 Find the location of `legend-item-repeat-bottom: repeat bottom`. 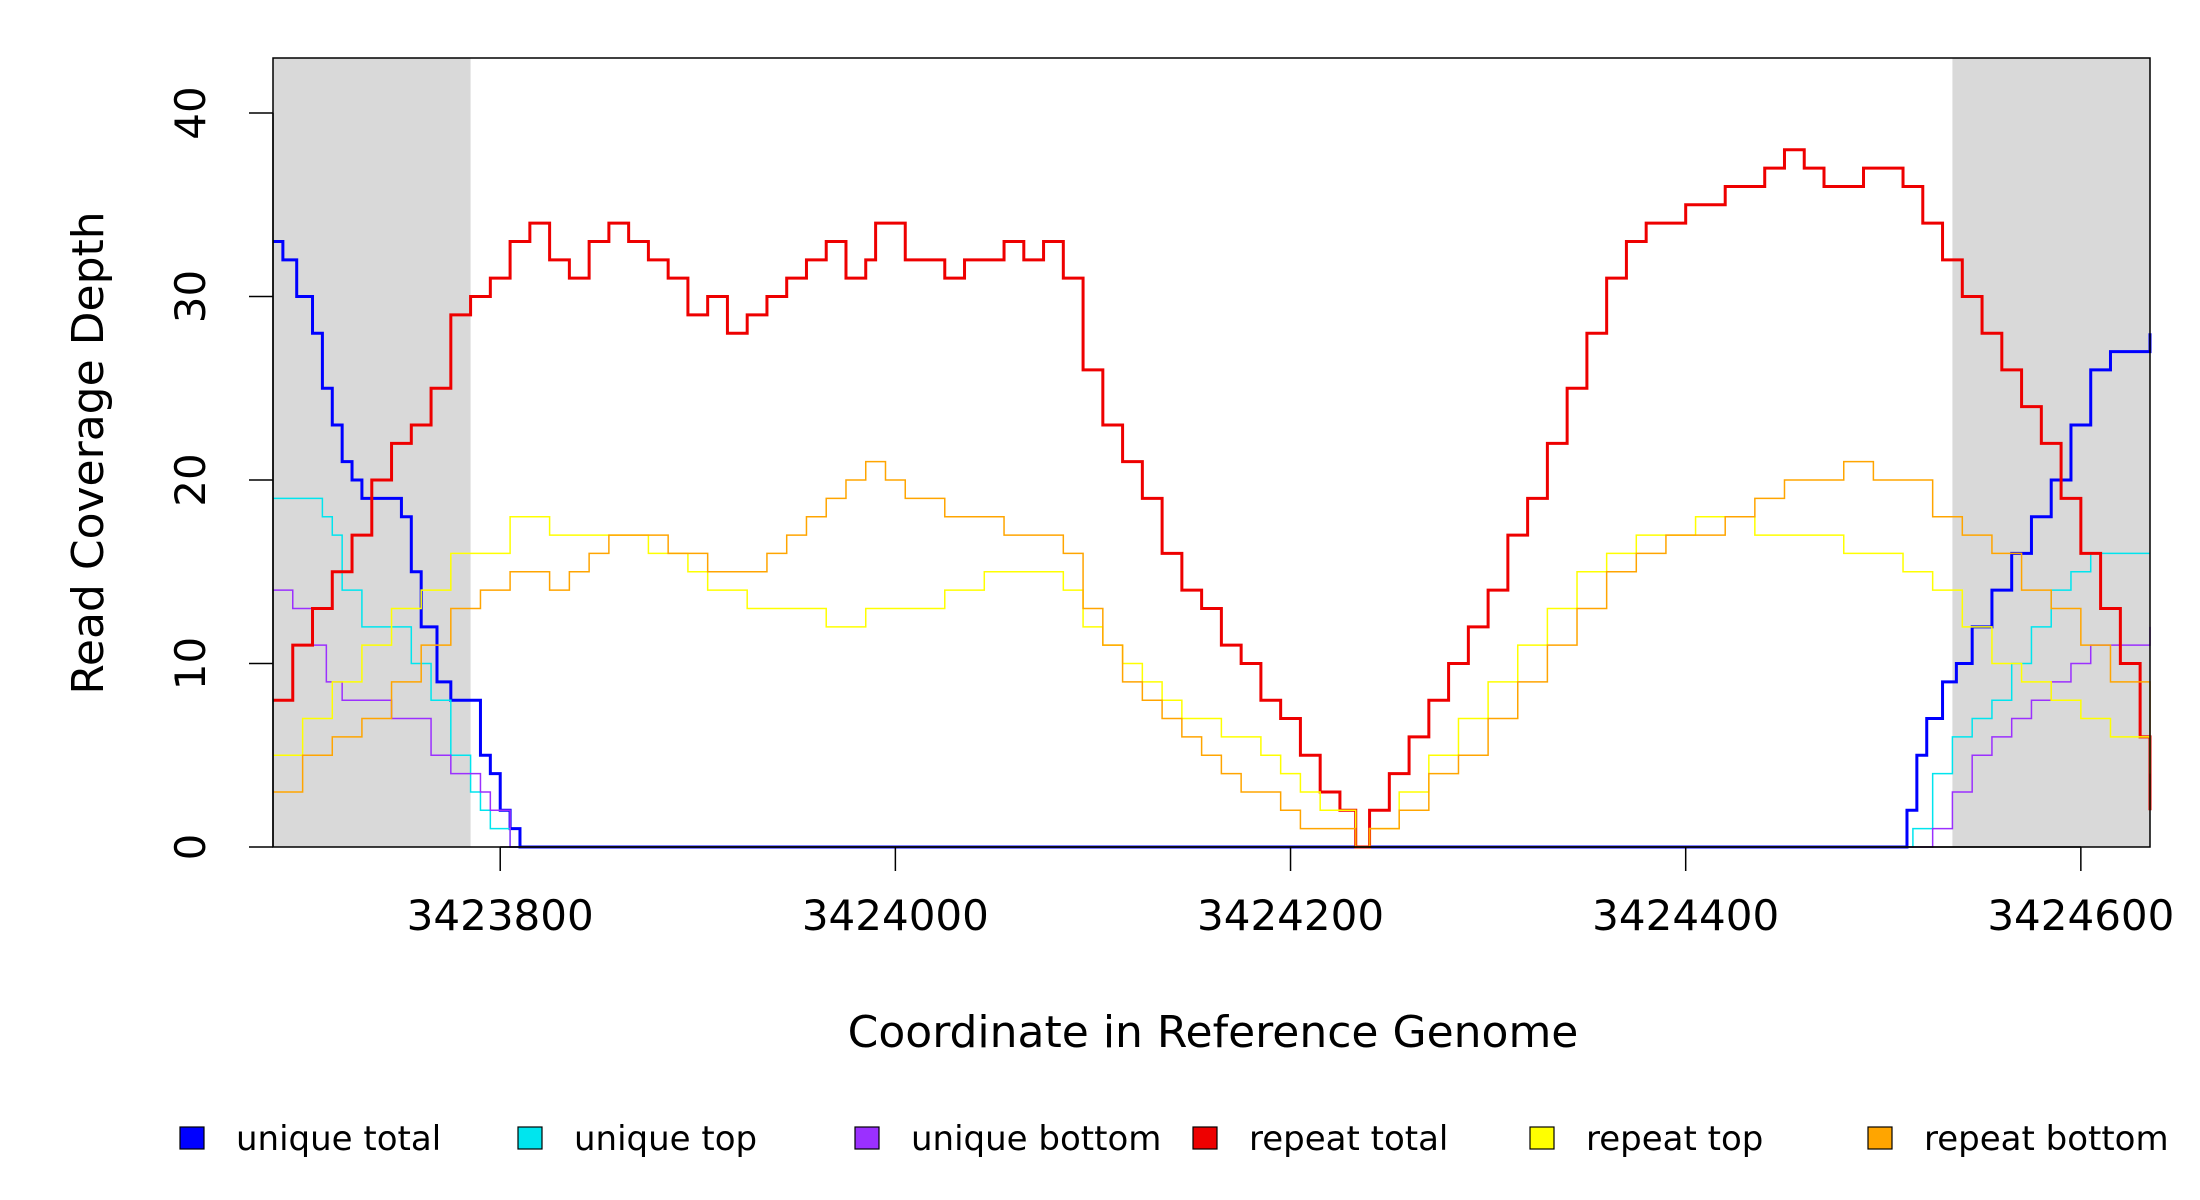

legend-item-repeat-bottom: repeat bottom is located at coordinates (2018, 1139).